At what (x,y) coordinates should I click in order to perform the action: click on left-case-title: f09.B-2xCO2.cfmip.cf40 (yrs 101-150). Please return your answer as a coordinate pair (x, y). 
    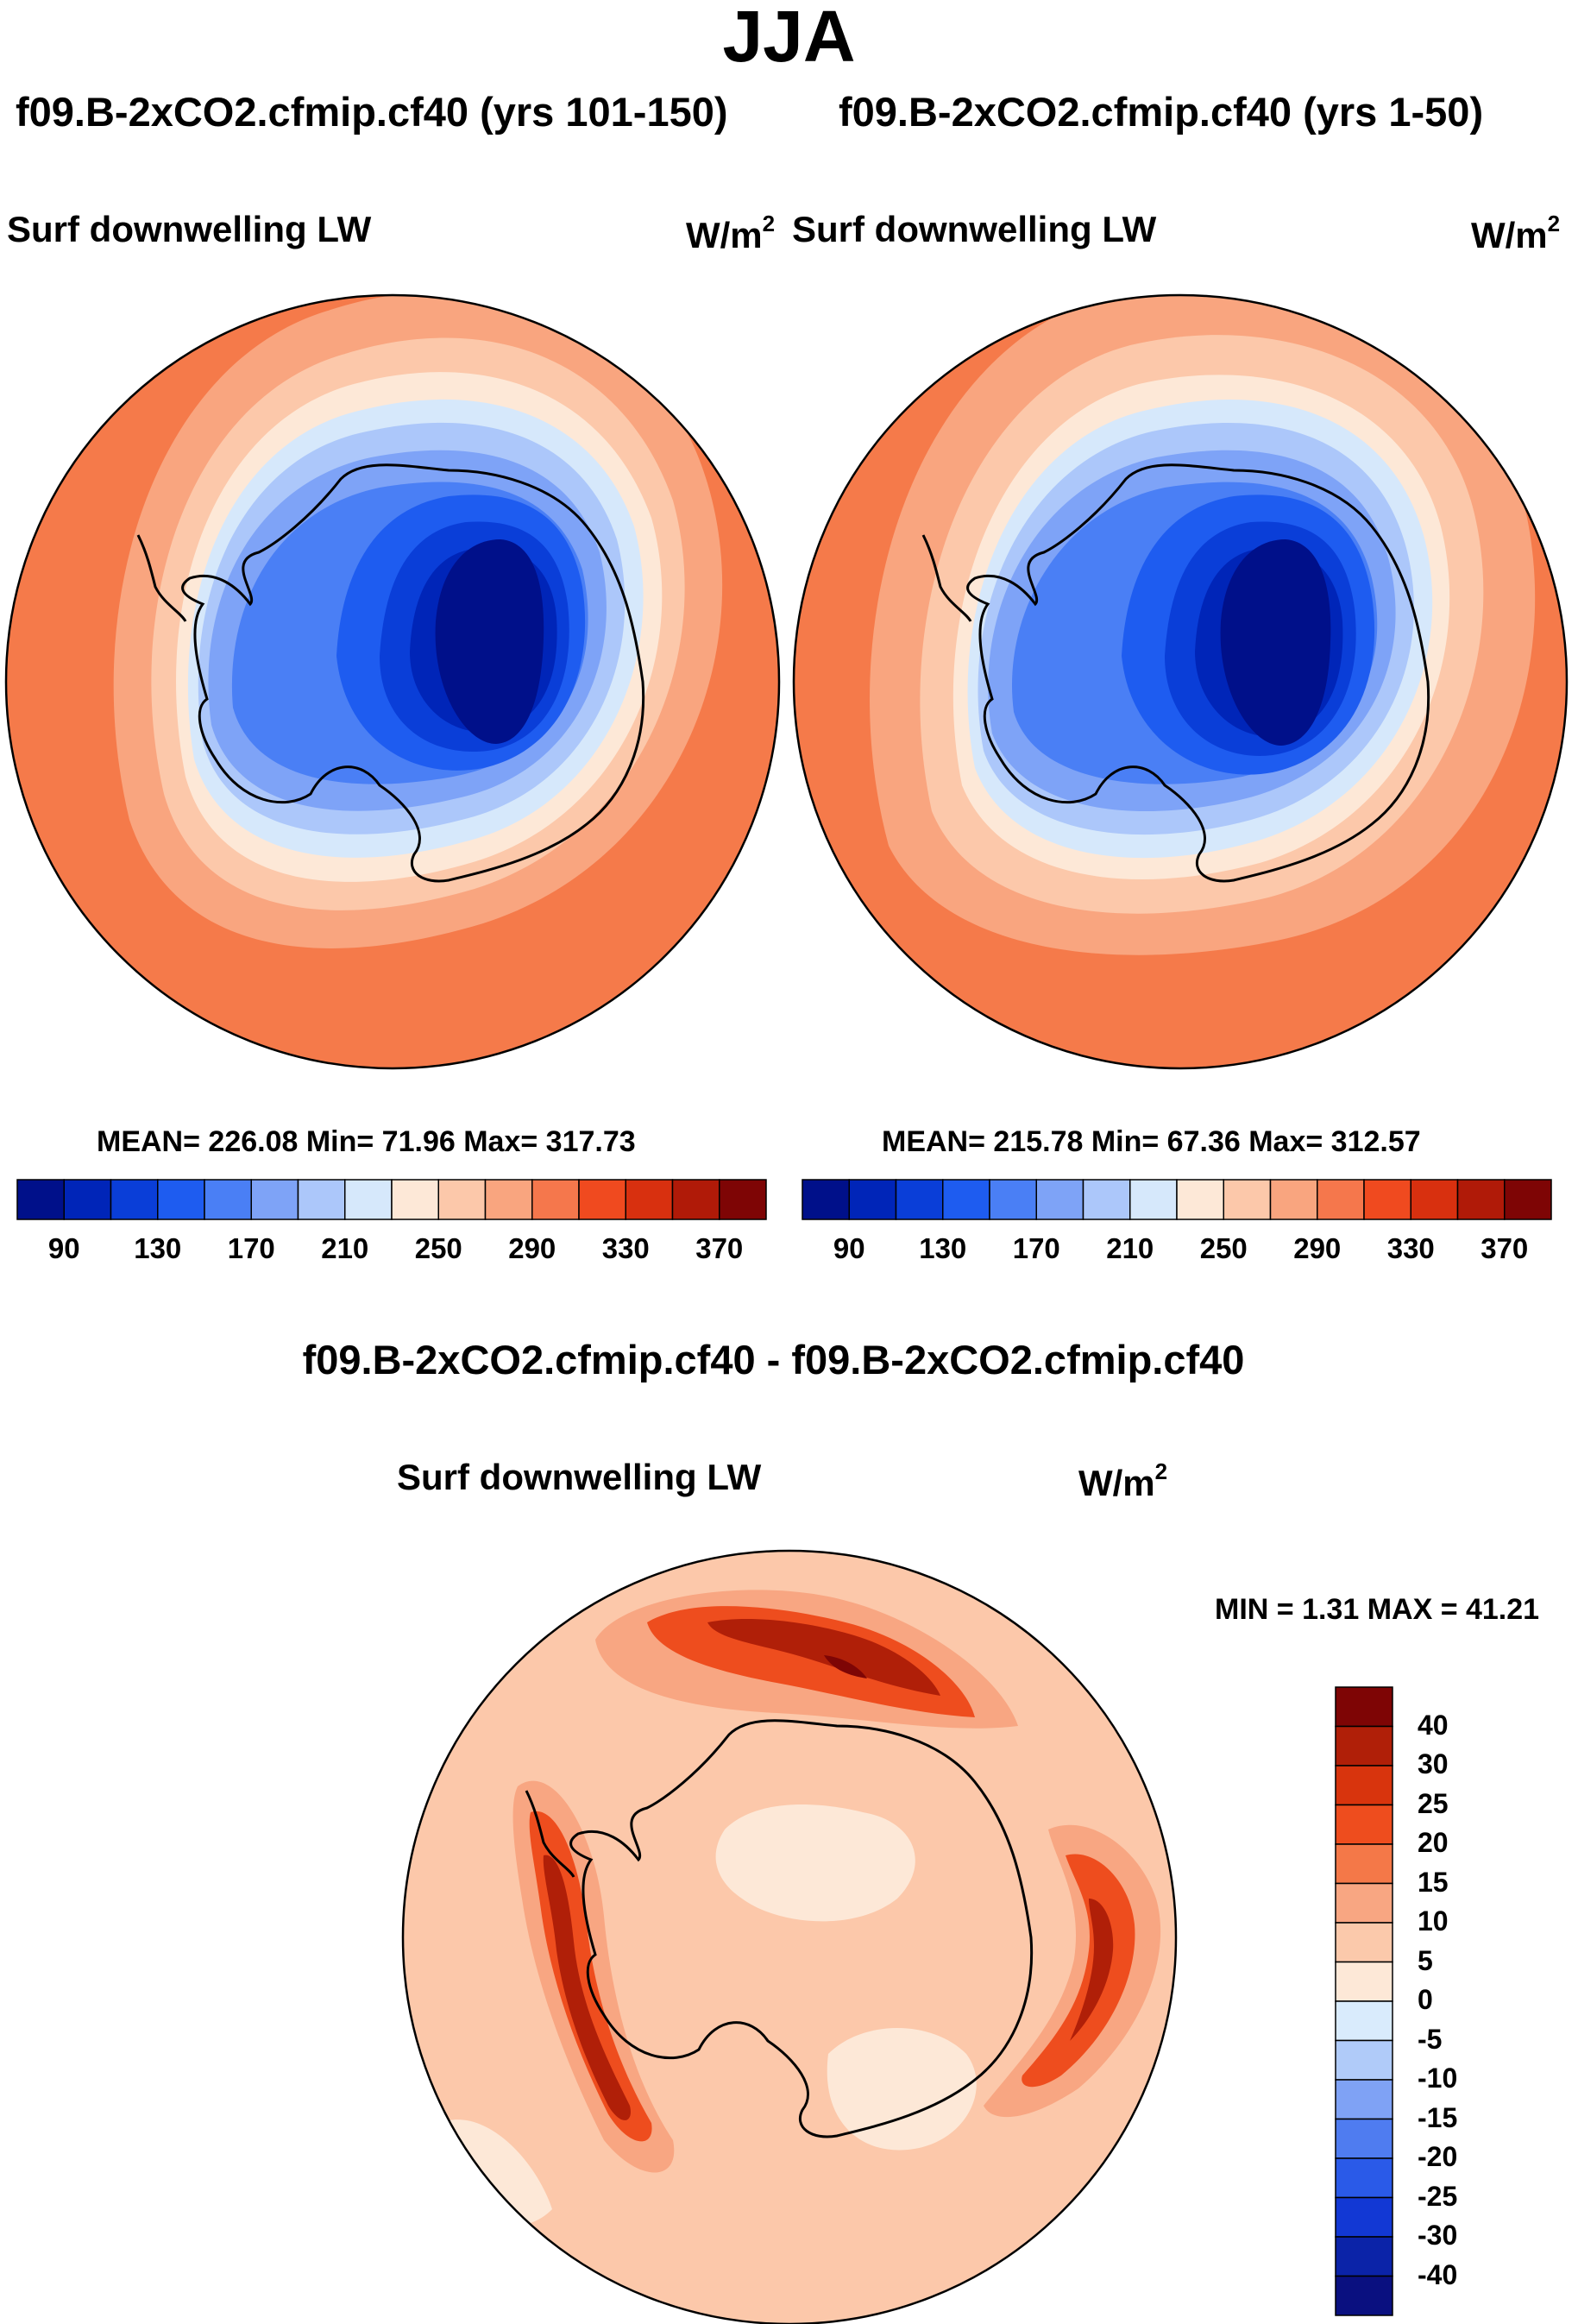
    Looking at the image, I should click on (372, 112).